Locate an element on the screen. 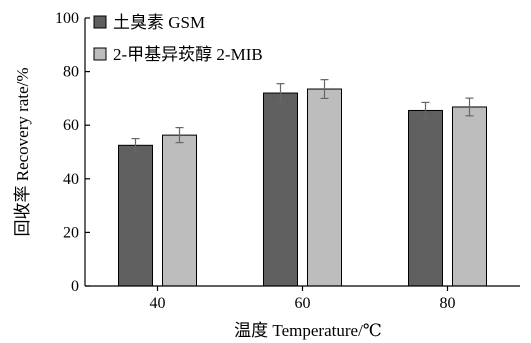  legend: 土臭素 GSM 2-甲基异莰醇 2-MIB is located at coordinates (178, 38).